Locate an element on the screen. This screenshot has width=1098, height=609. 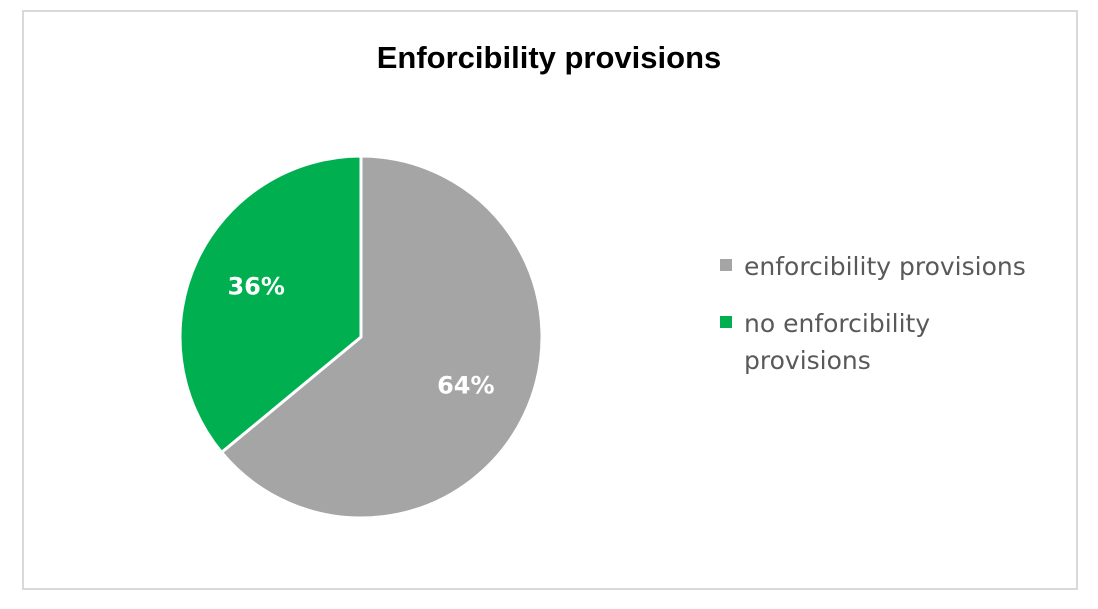
chart-title: Enforcibility provisions is located at coordinates (549, 57).